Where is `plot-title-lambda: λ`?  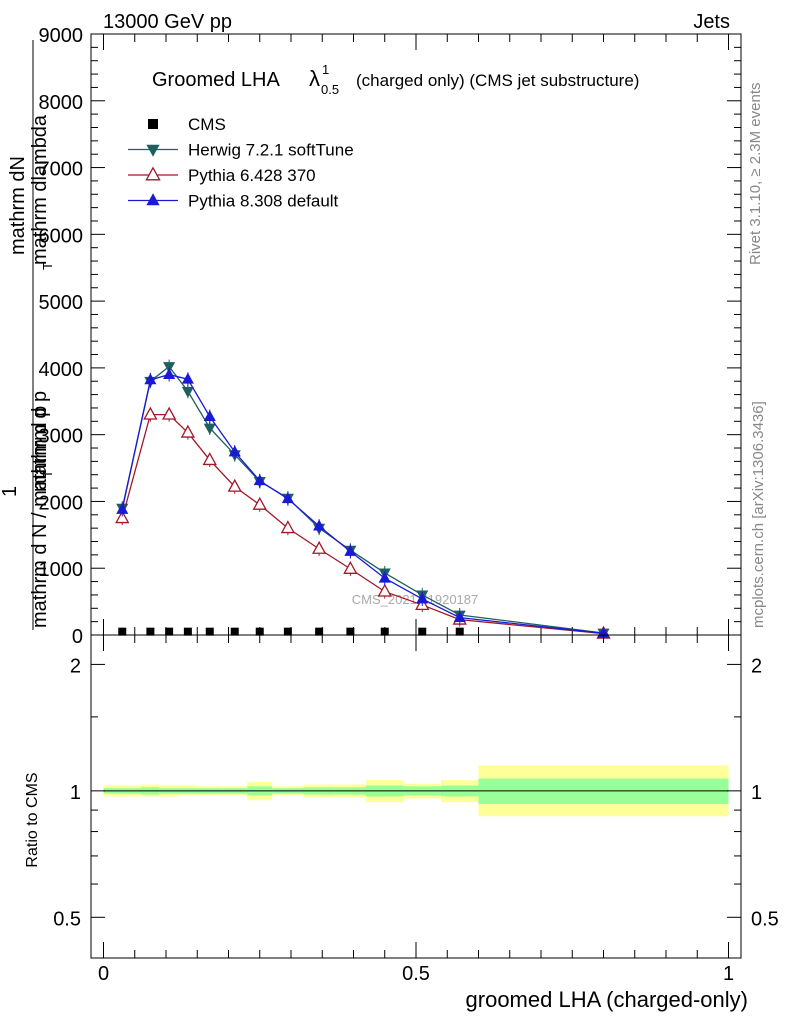
plot-title-lambda: λ is located at coordinates (314, 78).